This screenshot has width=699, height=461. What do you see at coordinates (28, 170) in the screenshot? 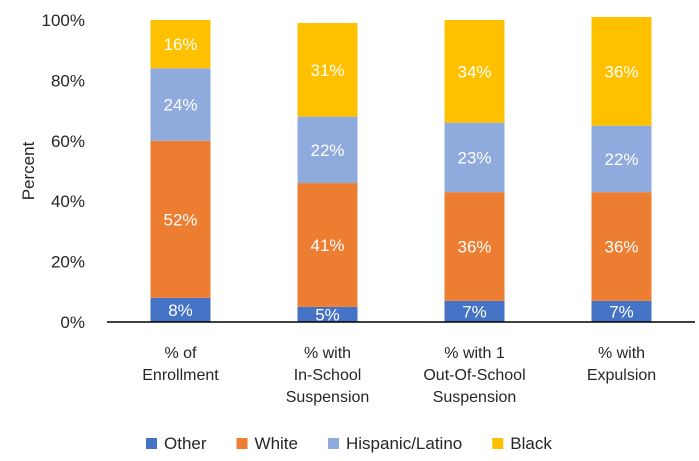
I see `y-axis-title: Percent` at bounding box center [28, 170].